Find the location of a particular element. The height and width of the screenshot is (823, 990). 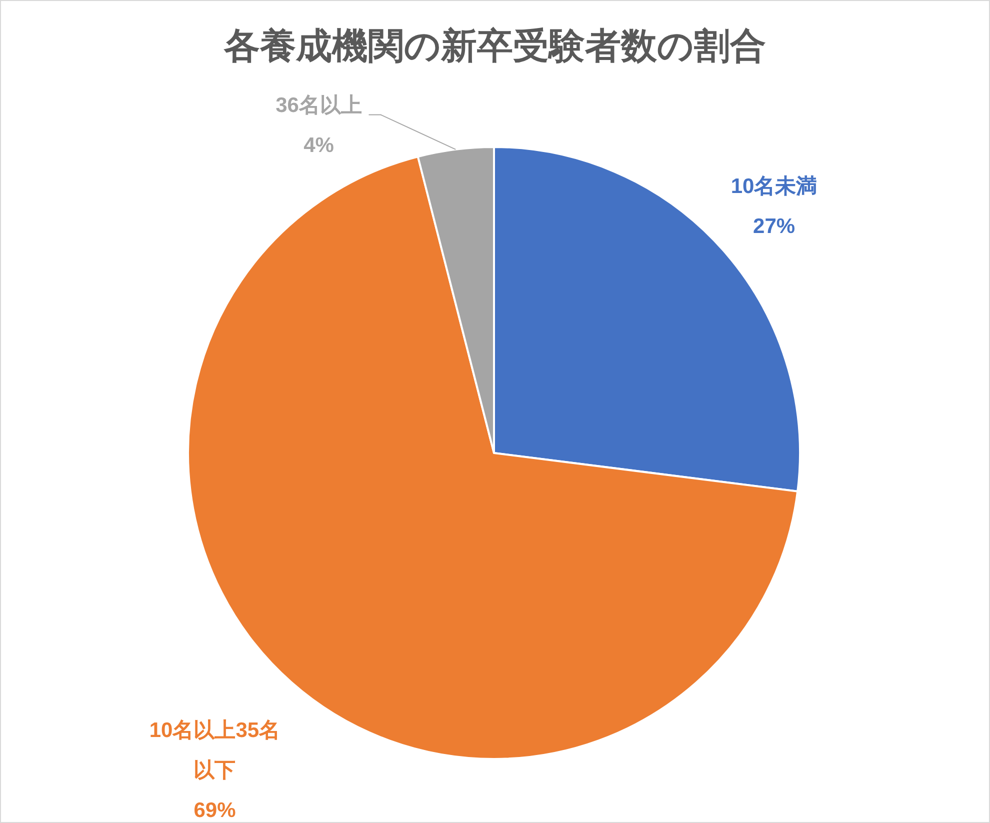

data-label: 27% is located at coordinates (774, 226).